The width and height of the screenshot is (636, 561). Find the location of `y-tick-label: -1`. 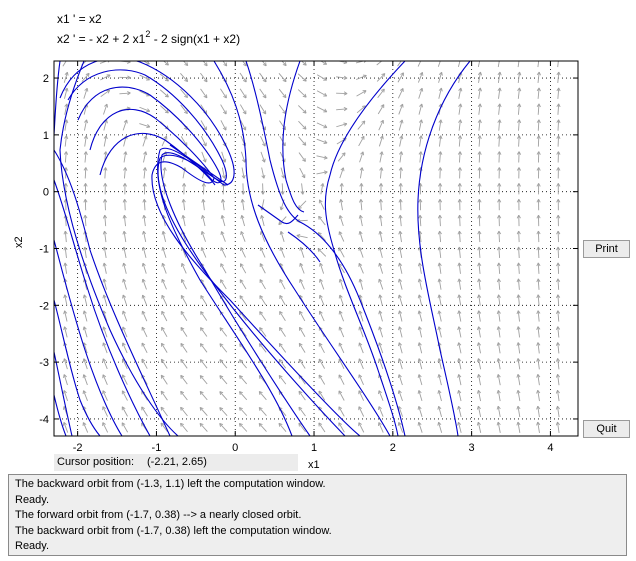

y-tick-label: -1 is located at coordinates (44, 250).